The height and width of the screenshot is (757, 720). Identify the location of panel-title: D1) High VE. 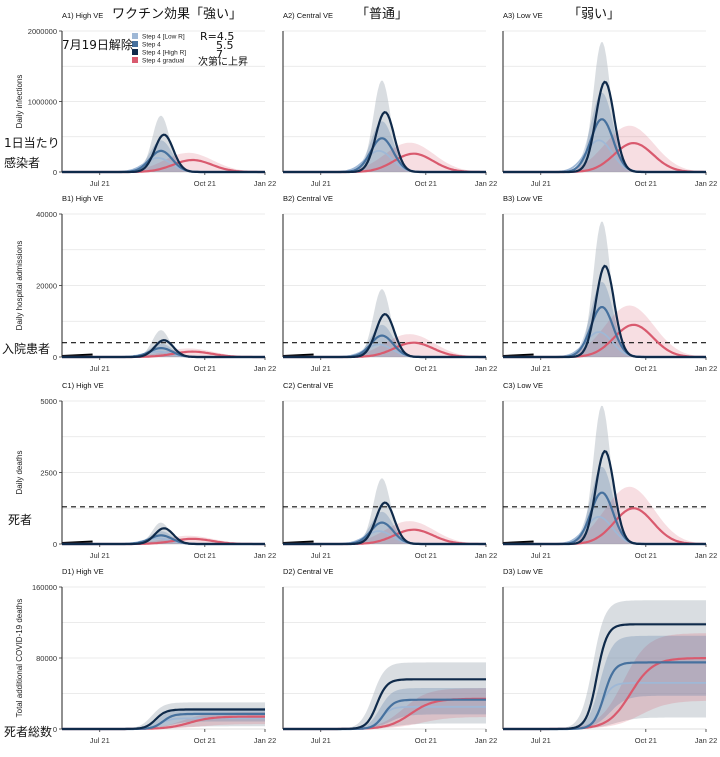
(83, 571).